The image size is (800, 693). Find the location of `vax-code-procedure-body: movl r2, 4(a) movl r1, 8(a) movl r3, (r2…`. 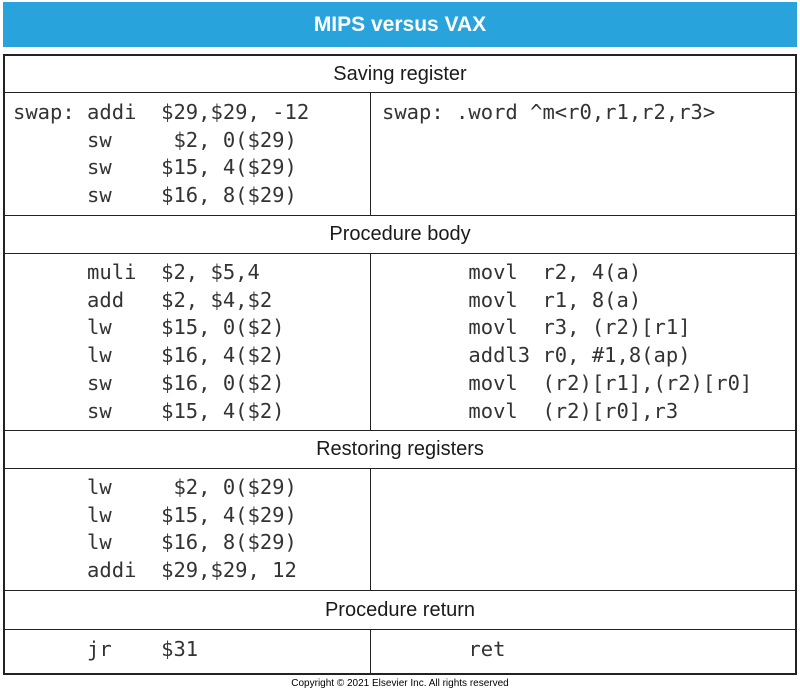

vax-code-procedure-body: movl r2, 4(a) movl r1, 8(a) movl r3, (r2… is located at coordinates (610, 341).